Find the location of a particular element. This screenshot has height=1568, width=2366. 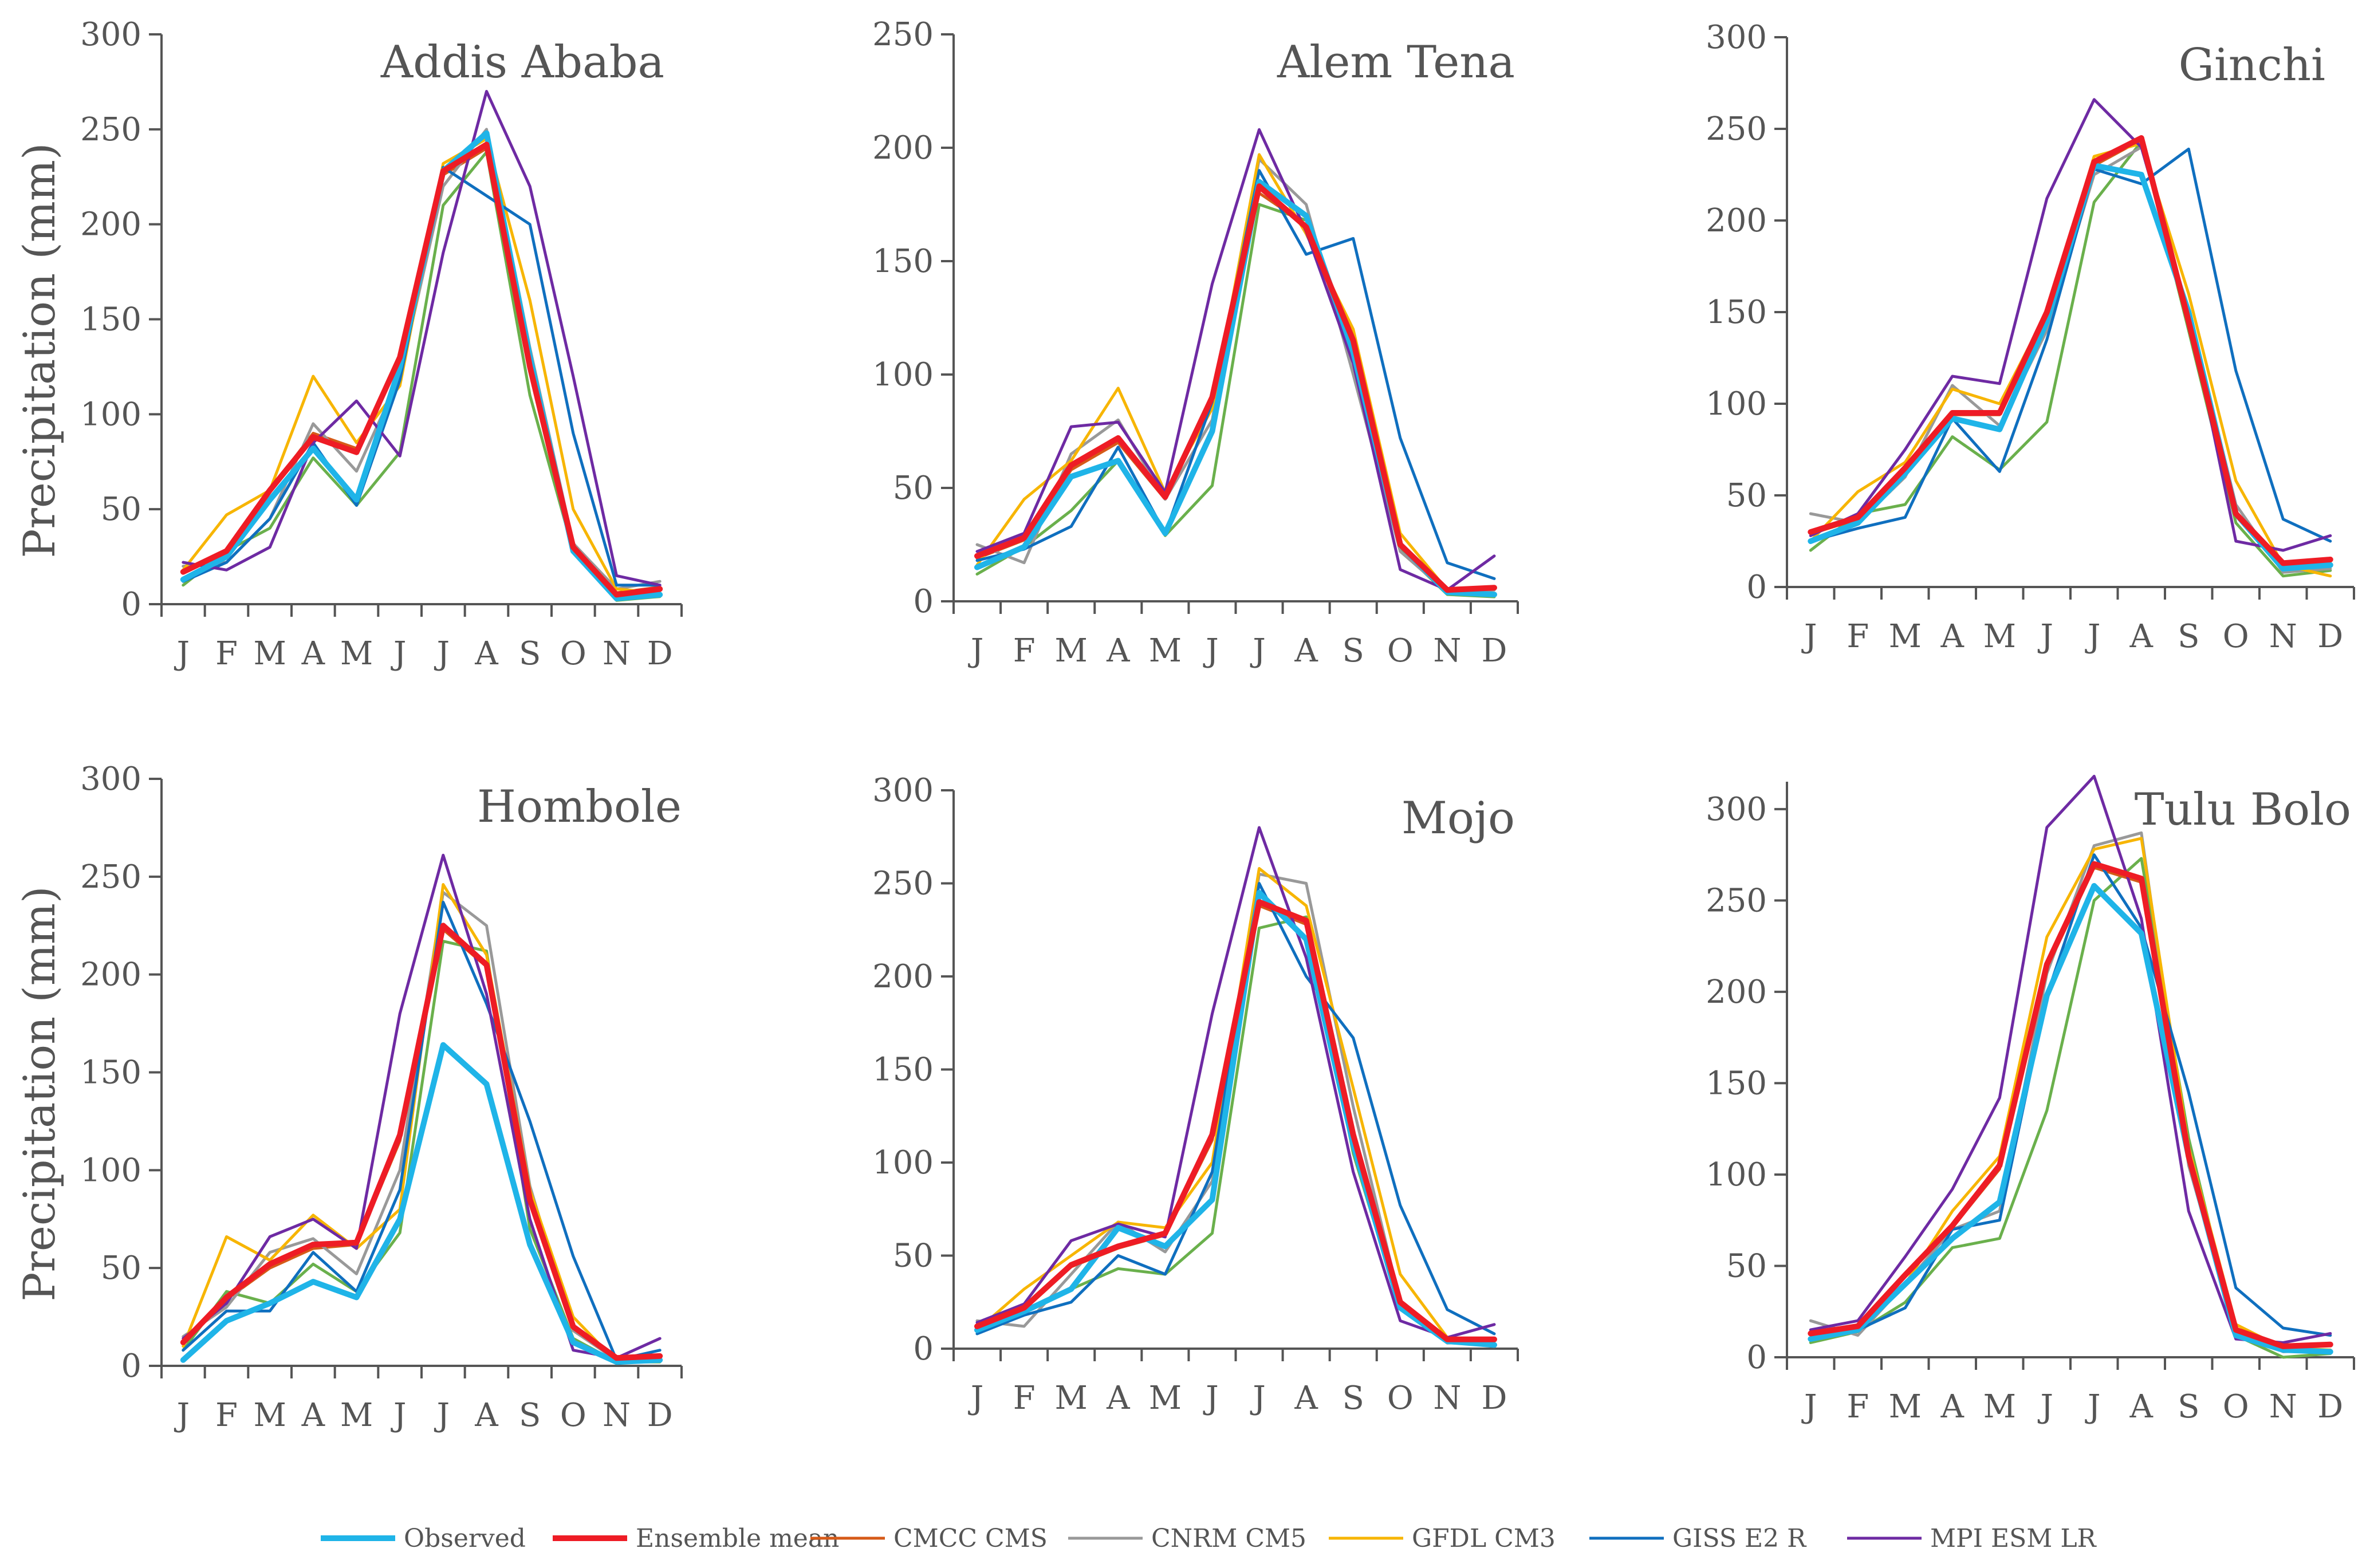

panel-title: Mojo is located at coordinates (1458, 818).